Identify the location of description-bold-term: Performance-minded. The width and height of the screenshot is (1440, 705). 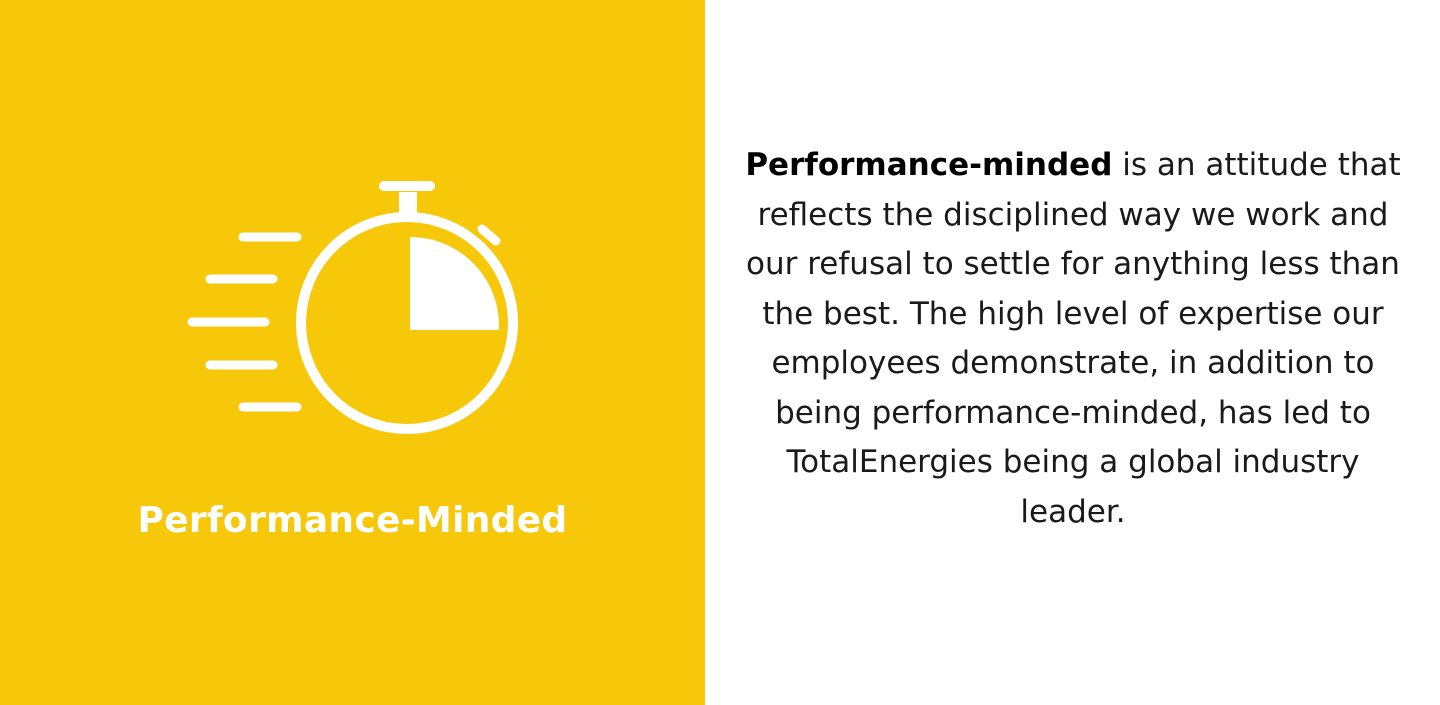
(929, 165).